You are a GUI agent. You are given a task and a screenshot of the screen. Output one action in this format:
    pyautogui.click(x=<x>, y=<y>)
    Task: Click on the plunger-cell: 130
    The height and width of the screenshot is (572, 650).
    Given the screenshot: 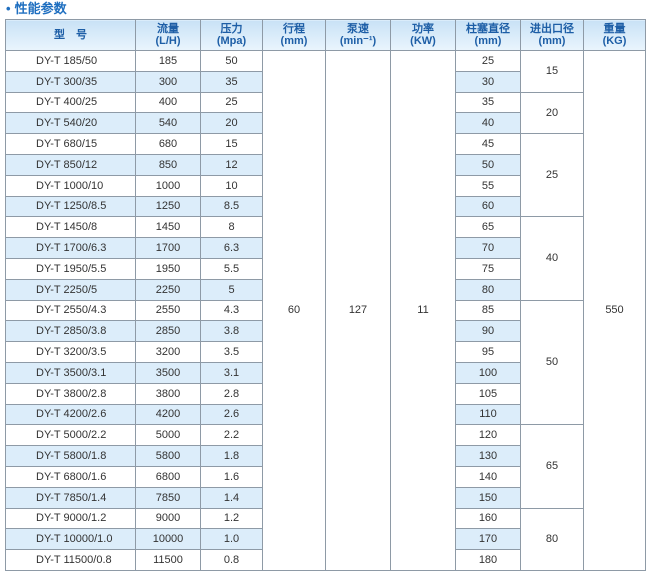 What is the action you would take?
    pyautogui.click(x=488, y=456)
    